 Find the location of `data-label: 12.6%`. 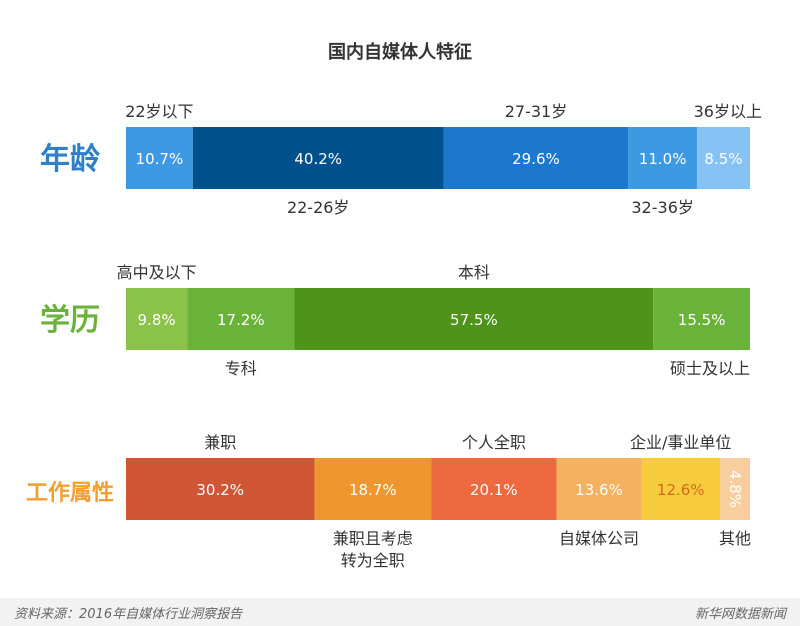

data-label: 12.6% is located at coordinates (681, 490).